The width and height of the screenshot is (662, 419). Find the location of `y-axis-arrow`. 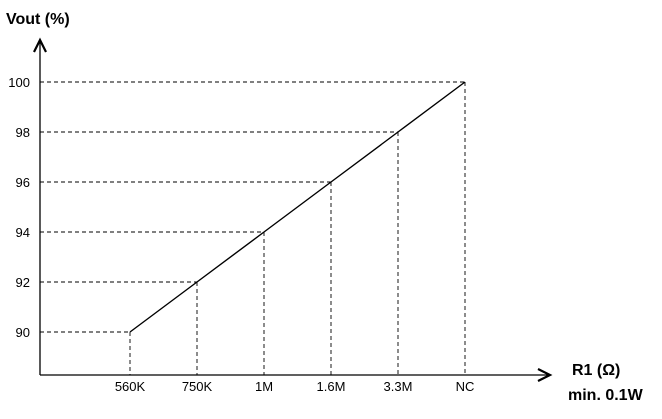

y-axis-arrow is located at coordinates (40, 45).